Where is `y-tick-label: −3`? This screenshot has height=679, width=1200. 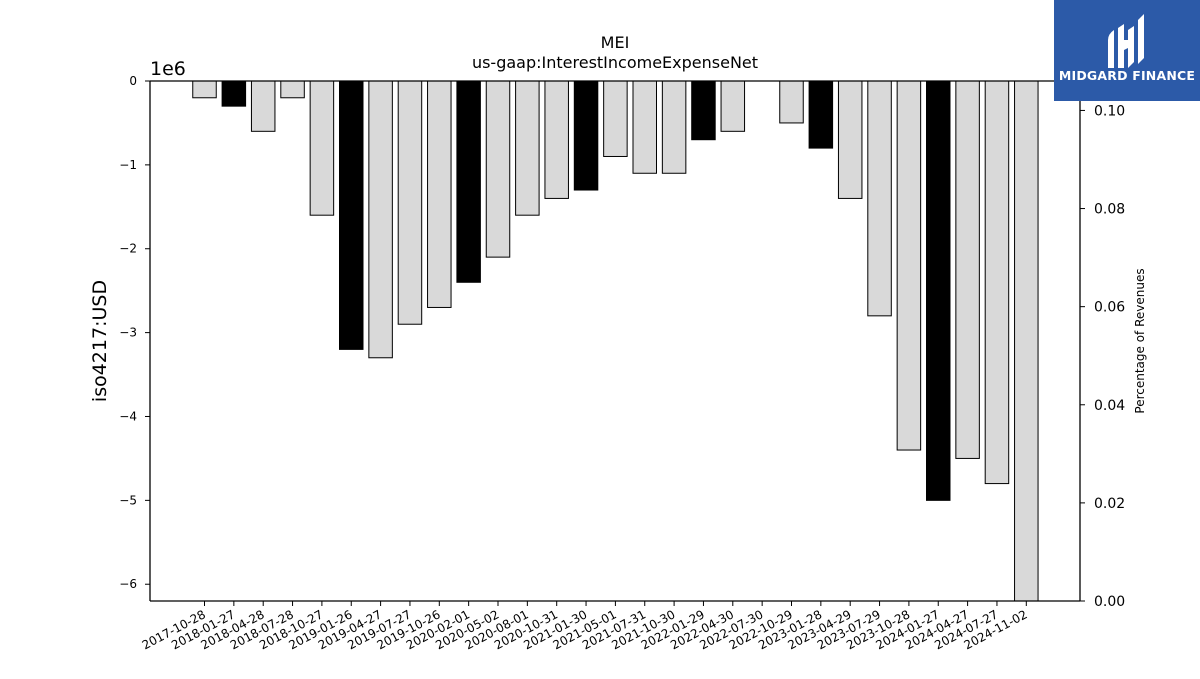
y-tick-label: −3 is located at coordinates (128, 333).